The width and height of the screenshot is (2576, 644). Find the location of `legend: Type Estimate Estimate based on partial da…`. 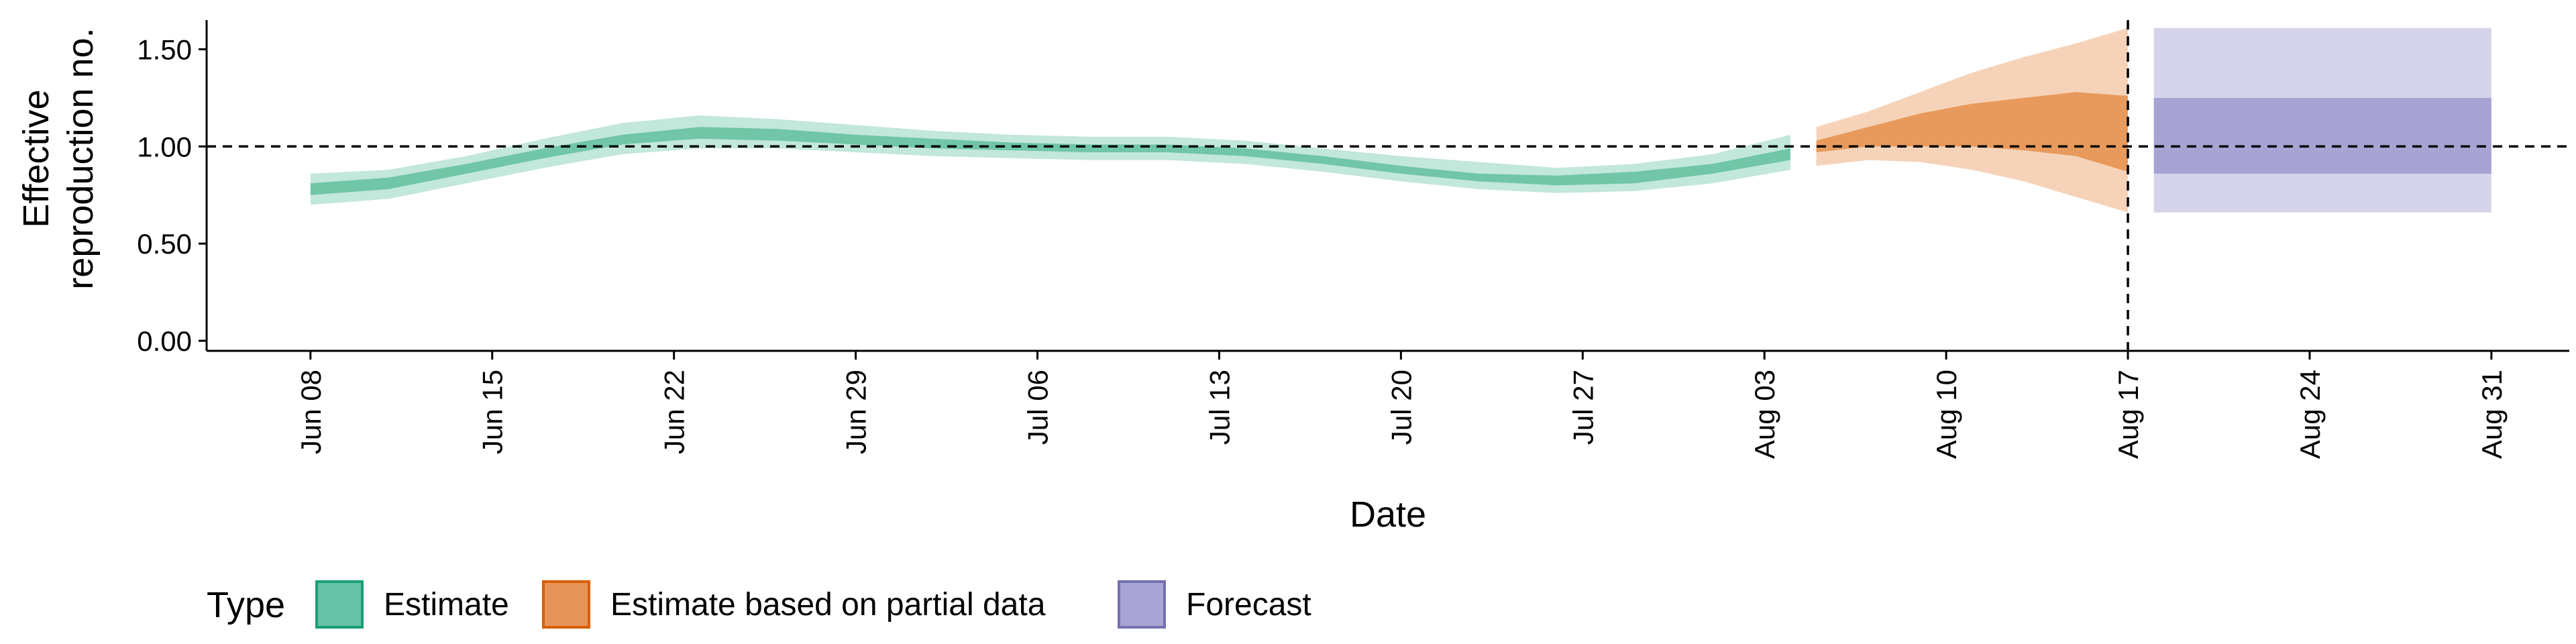

legend: Type Estimate Estimate based on partial da… is located at coordinates (759, 604).